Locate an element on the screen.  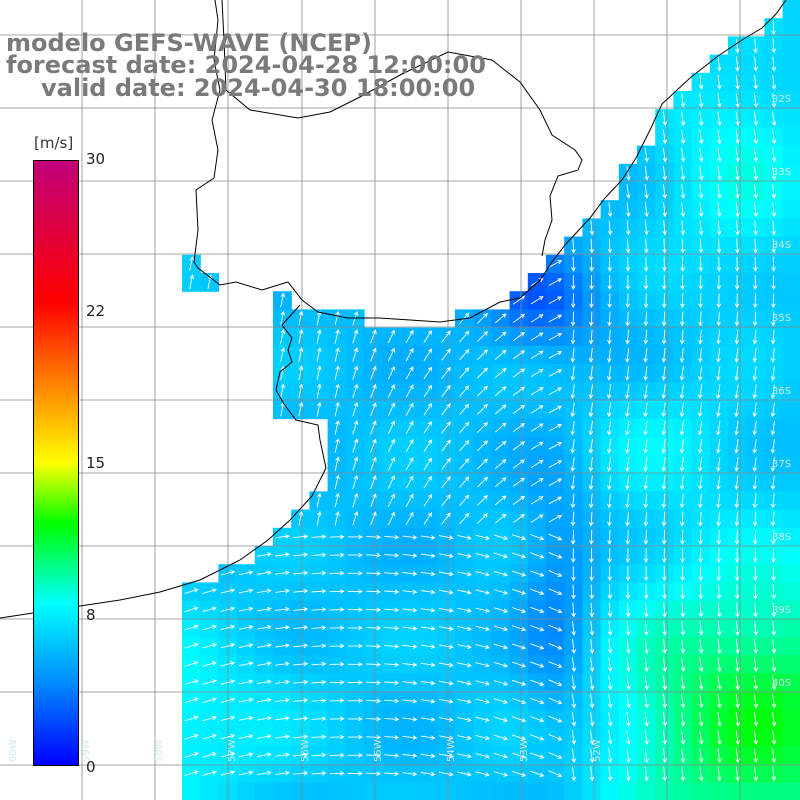
longitude-label: 57W is located at coordinates (232, 750).